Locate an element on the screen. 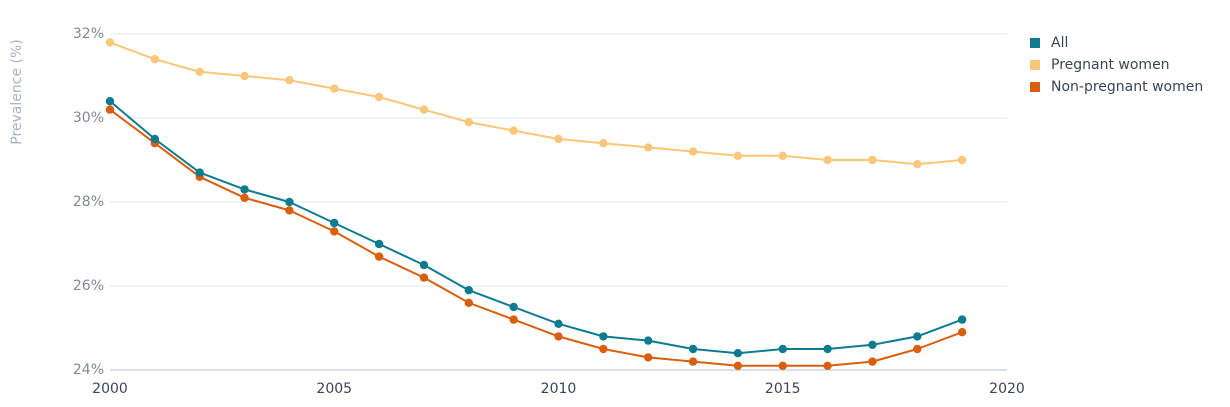 The width and height of the screenshot is (1230, 407). x-tick-label: 2020 is located at coordinates (1007, 389).